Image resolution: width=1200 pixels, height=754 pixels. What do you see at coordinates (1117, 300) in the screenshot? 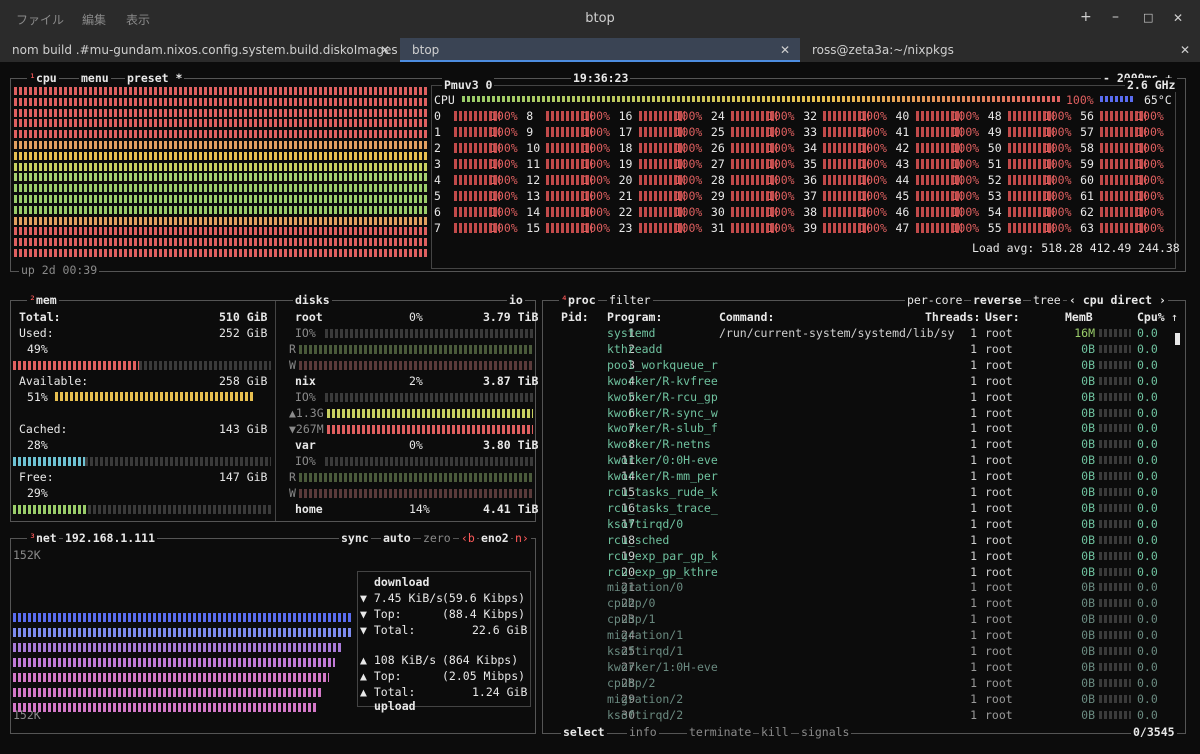
I see `sort-selector: ‹ cpu direct ›` at bounding box center [1117, 300].